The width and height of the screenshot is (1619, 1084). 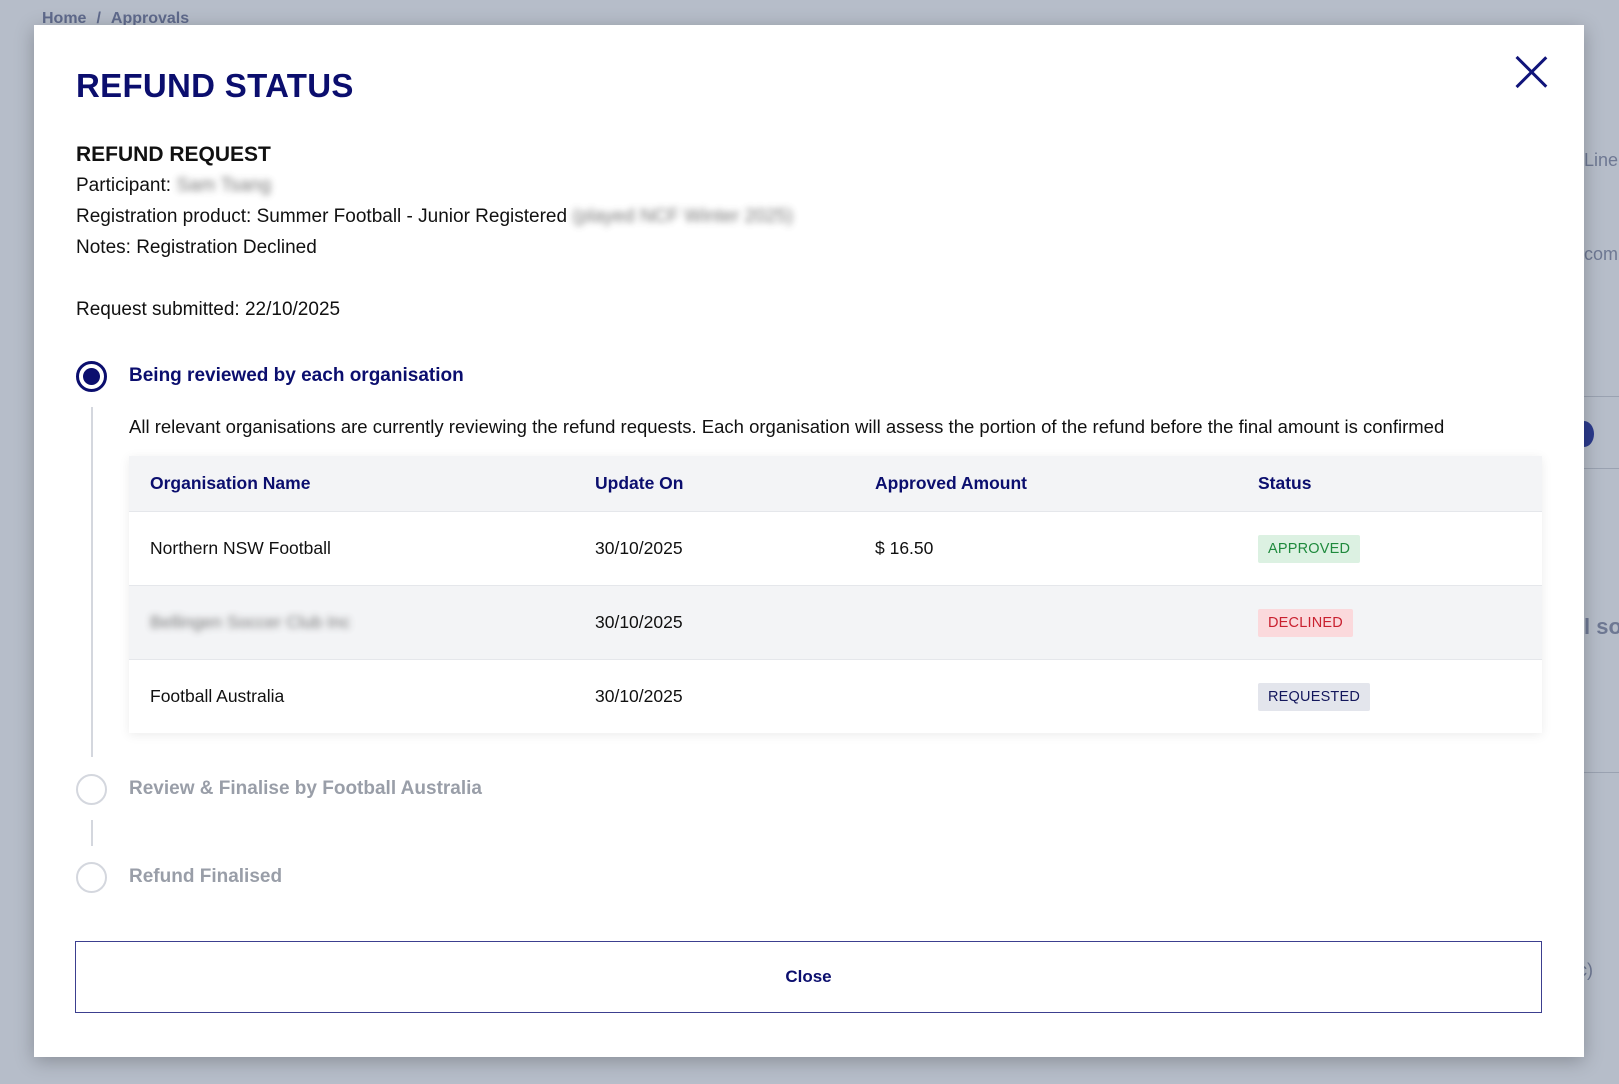 I want to click on participant-value: Sam Tsang, so click(x=224, y=185).